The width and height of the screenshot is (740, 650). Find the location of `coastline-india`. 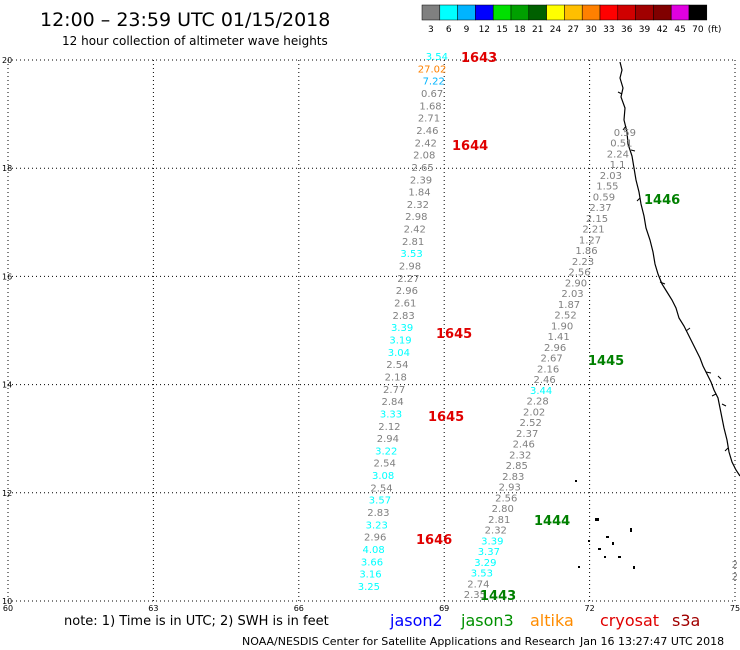

coastline-india is located at coordinates (679, 269).